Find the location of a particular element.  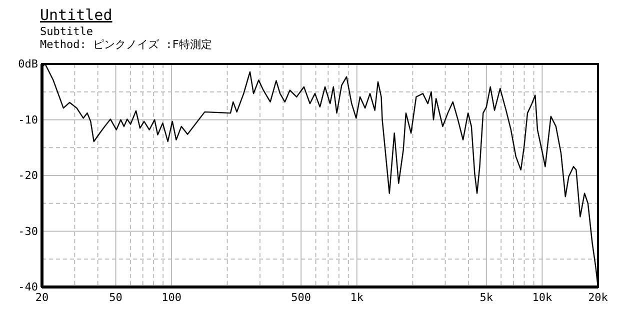

x-tick-label: 500 is located at coordinates (301, 297).